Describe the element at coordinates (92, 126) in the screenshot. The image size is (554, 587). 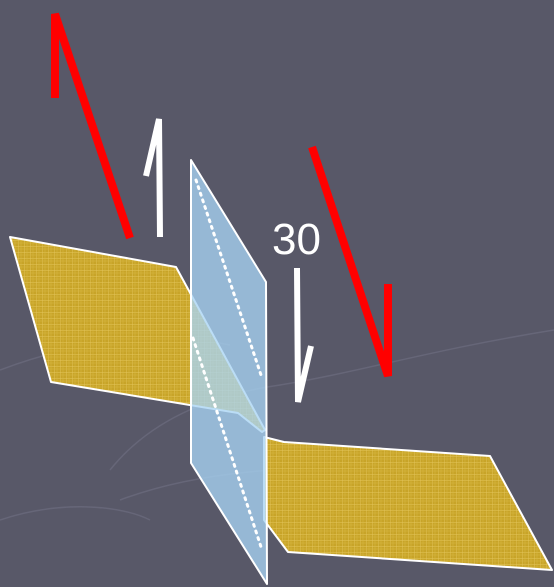
I see `red-arrow-left` at that location.